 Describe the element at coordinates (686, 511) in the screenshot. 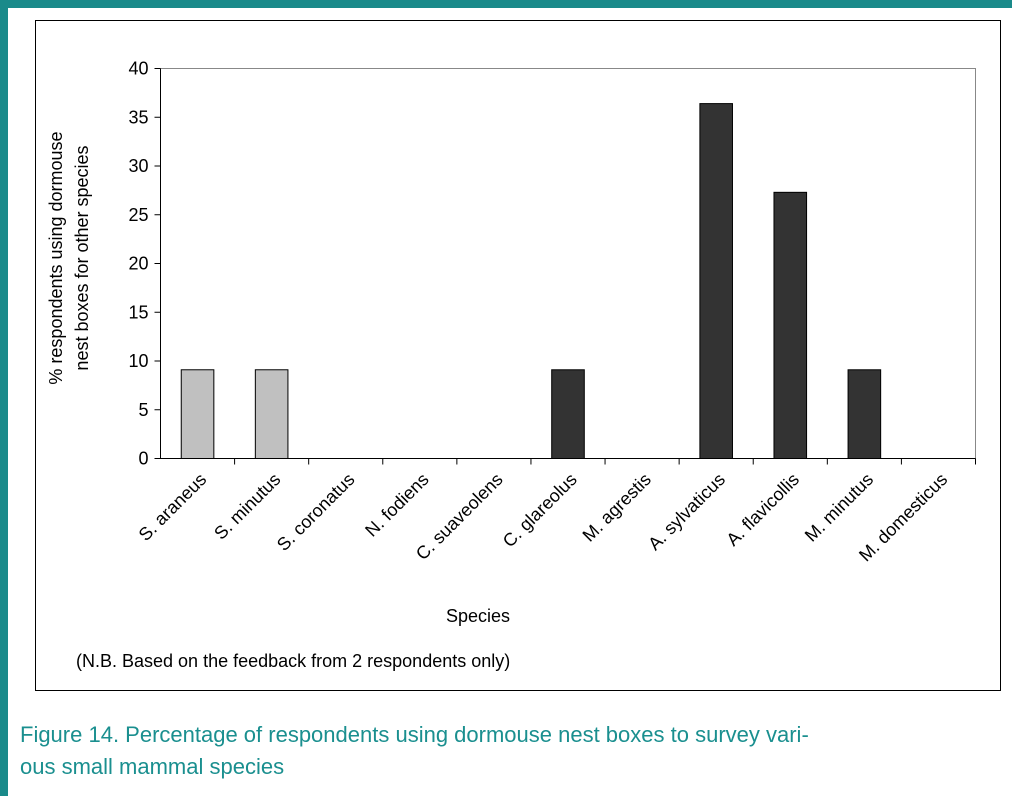

I see `x-tick-label: A. sylvaticus` at that location.